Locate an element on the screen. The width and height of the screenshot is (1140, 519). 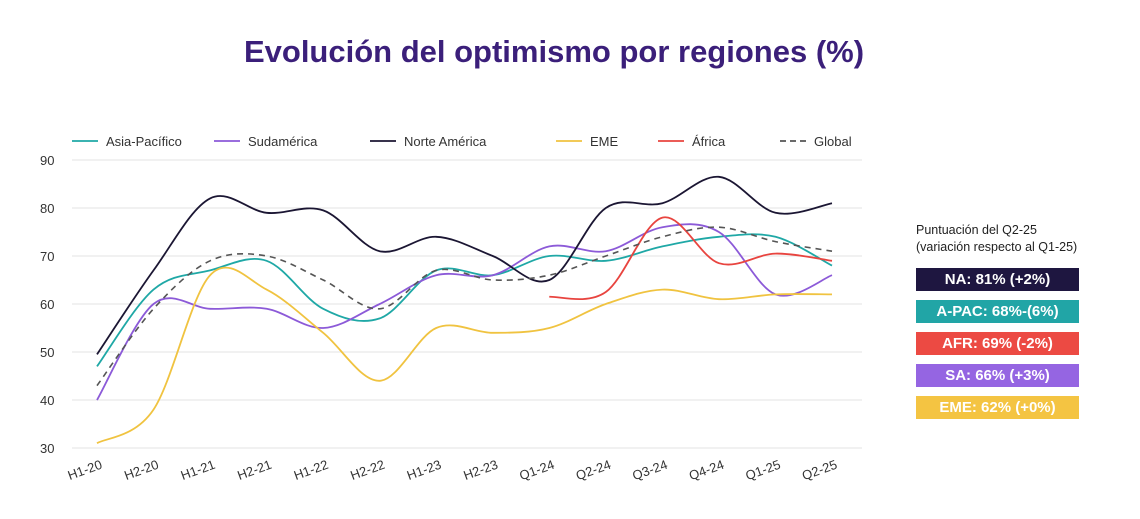
y-tick-label: 80 is located at coordinates (47, 208).